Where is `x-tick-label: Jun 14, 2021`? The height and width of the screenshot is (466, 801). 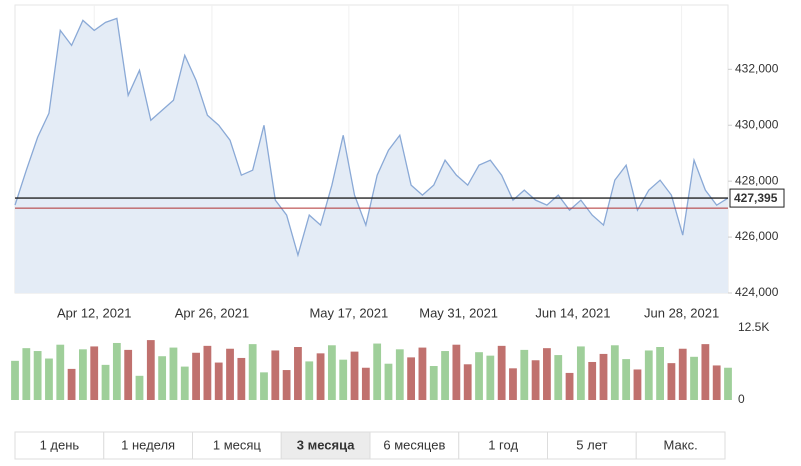
x-tick-label: Jun 14, 2021 is located at coordinates (572, 312).